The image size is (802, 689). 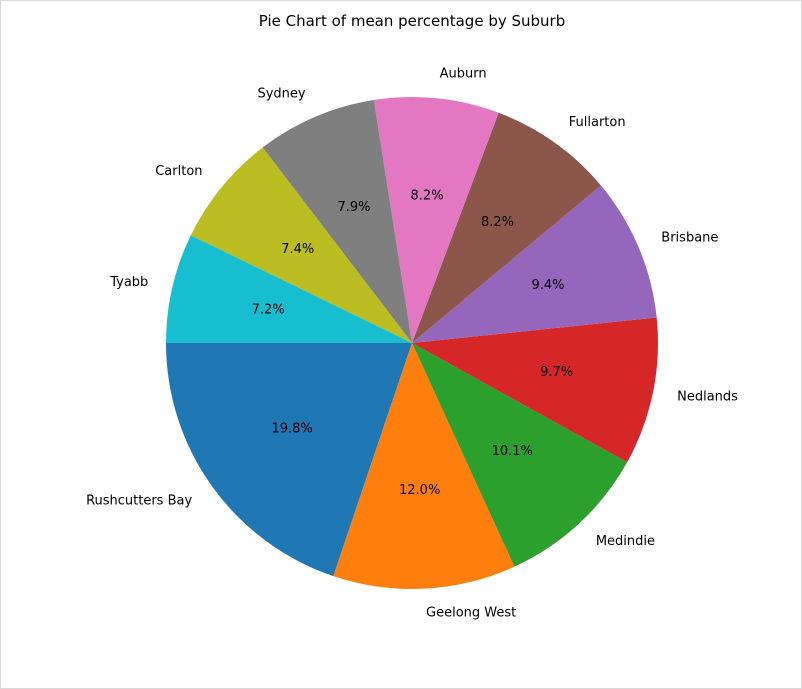 What do you see at coordinates (689, 237) in the screenshot?
I see `slice-category-label: Brisbane` at bounding box center [689, 237].